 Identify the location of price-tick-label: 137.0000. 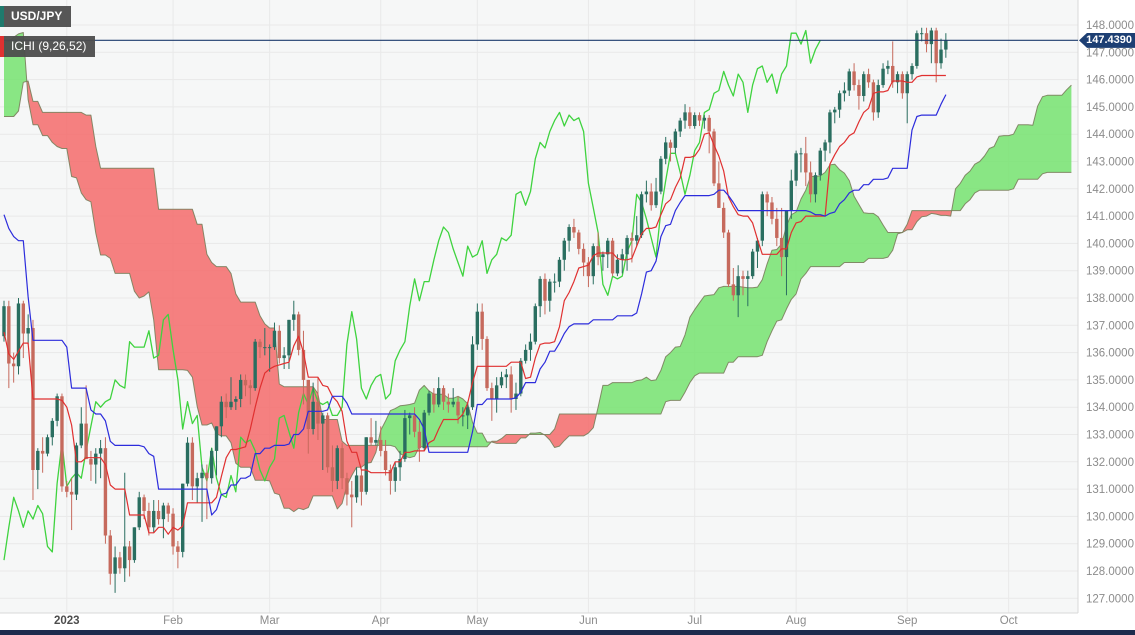
(1110, 326).